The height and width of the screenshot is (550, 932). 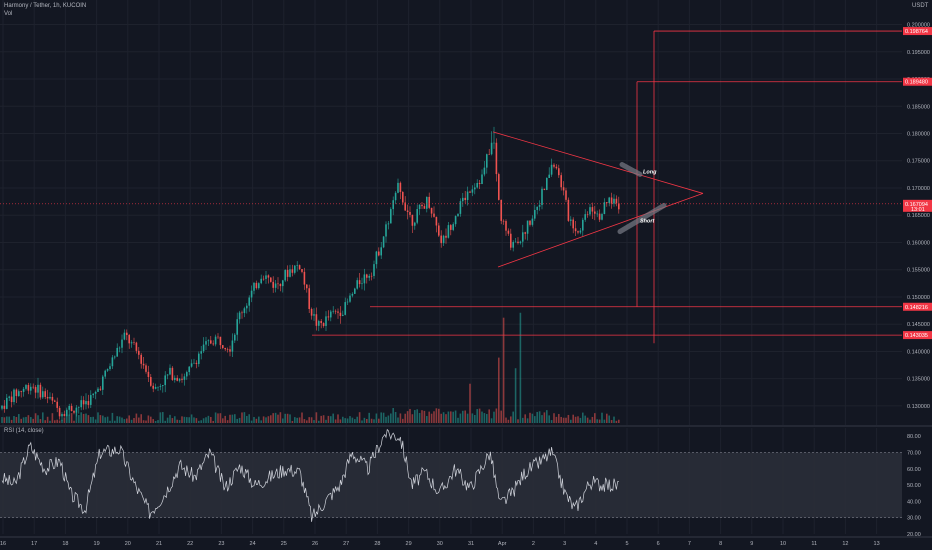 I want to click on price-tick-label: 0.130000, so click(x=918, y=407).